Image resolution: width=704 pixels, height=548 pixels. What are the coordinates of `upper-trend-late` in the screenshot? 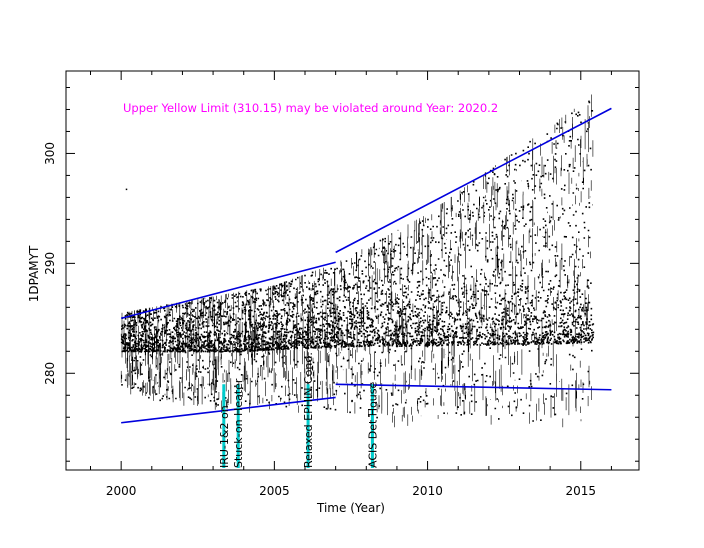 It's located at (473, 180).